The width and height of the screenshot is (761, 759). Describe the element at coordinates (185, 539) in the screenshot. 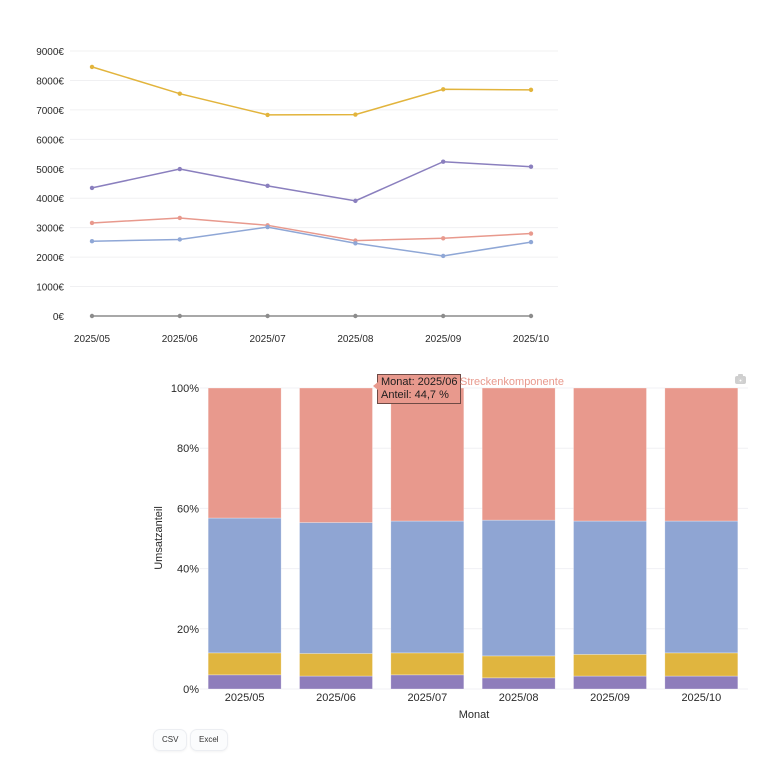

I see `bar-chart-y-axis: 0% 20% 40% 60% 80% 100%` at that location.